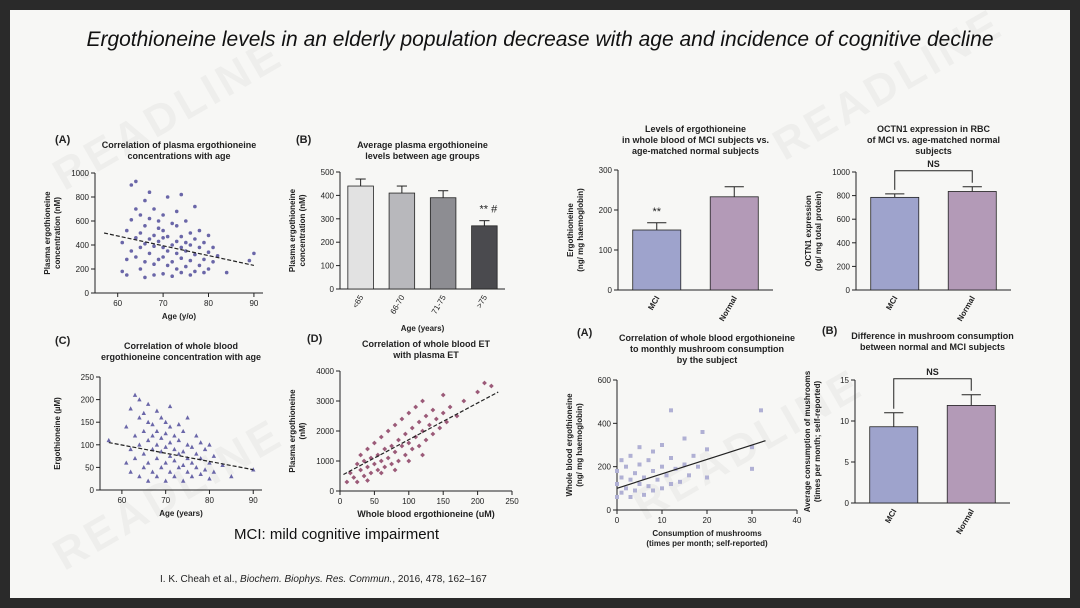  What do you see at coordinates (575, 230) in the screenshot?
I see `y-axis-label: Ergothioneine (ng/ mg haemoglobin)` at bounding box center [575, 230].